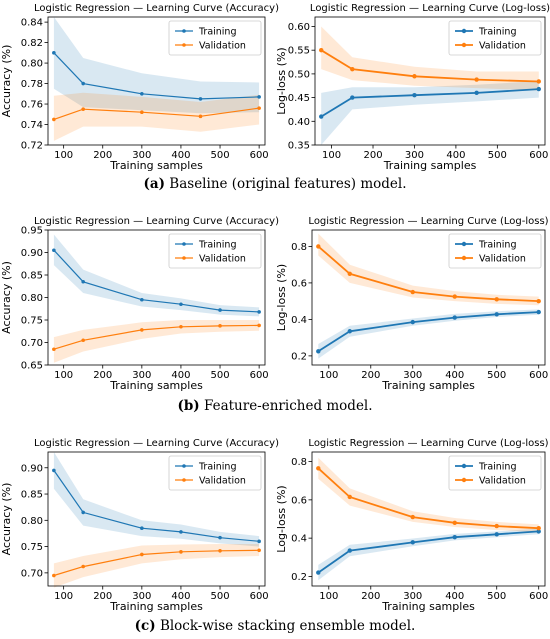  Describe the element at coordinates (32, 253) in the screenshot. I see `y-tick-label: 0.90` at that location.